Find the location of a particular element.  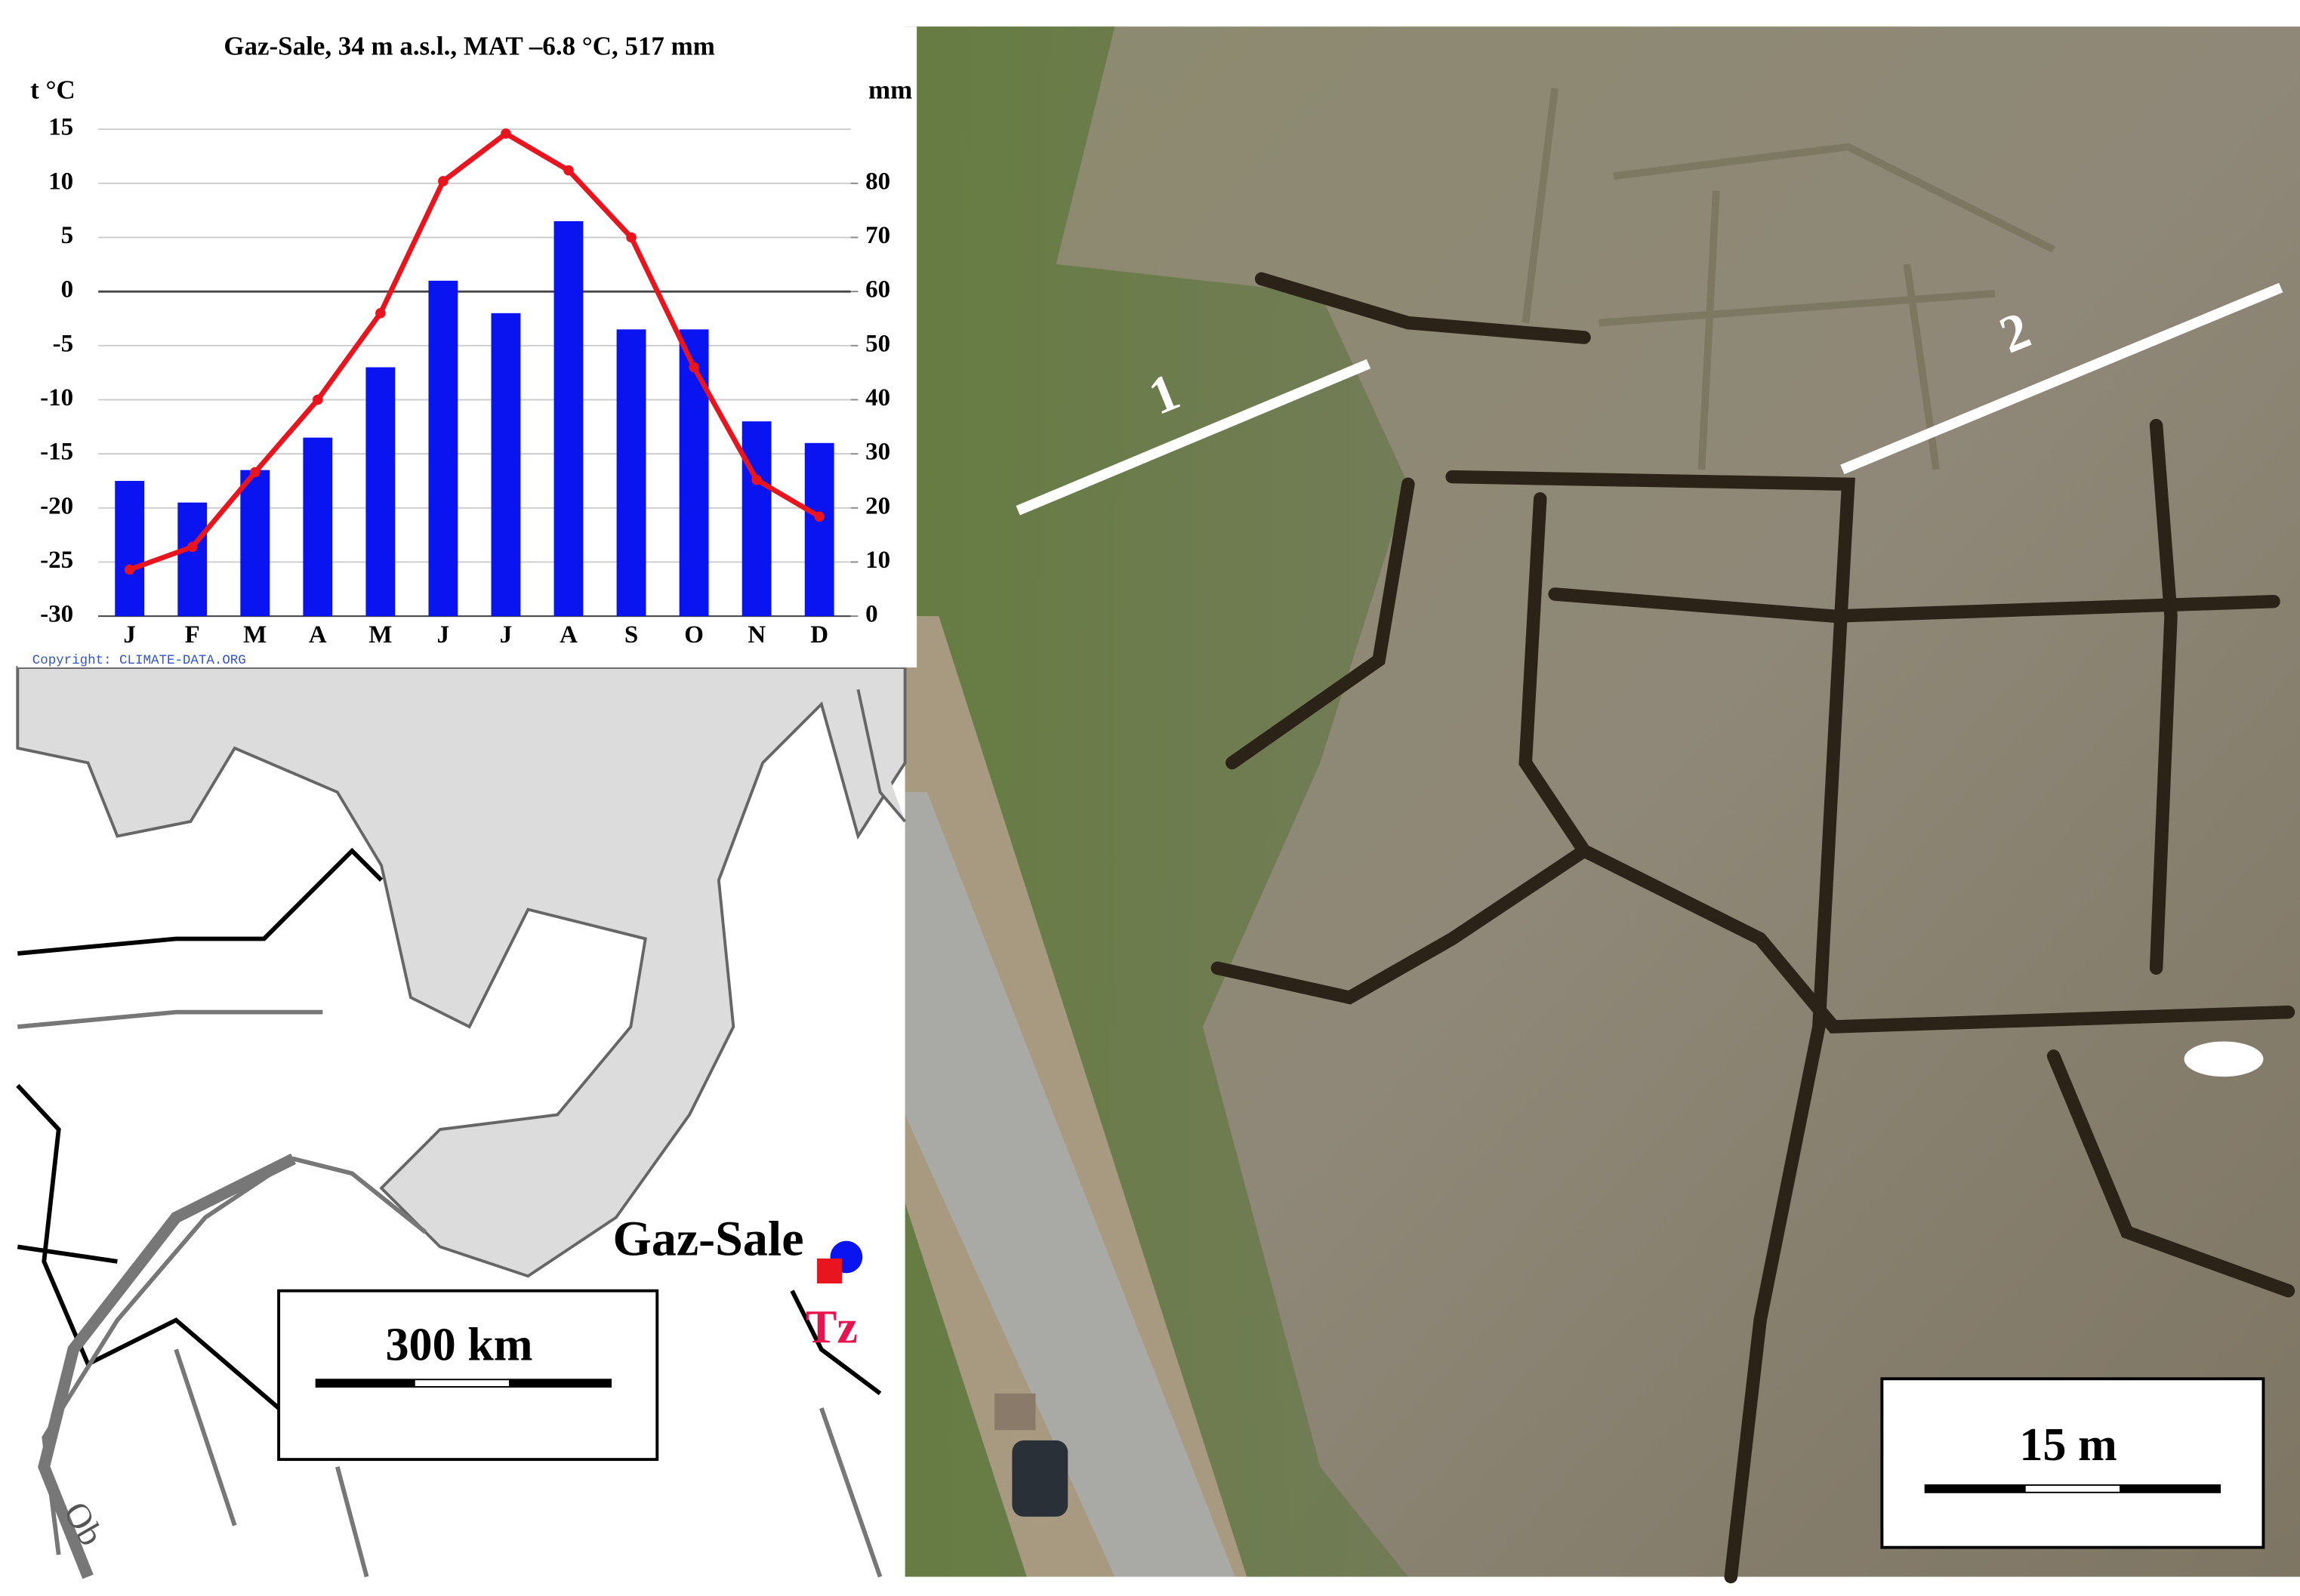

y-tick-label: -20 is located at coordinates (56, 505).